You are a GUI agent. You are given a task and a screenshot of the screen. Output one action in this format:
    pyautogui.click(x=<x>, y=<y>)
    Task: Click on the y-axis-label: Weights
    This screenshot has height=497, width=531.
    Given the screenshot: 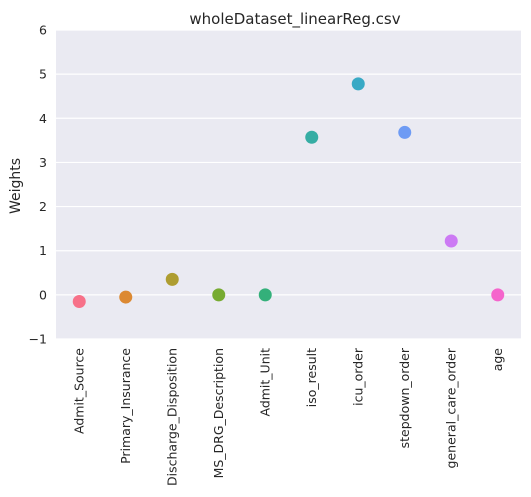 What is the action you would take?
    pyautogui.click(x=16, y=186)
    